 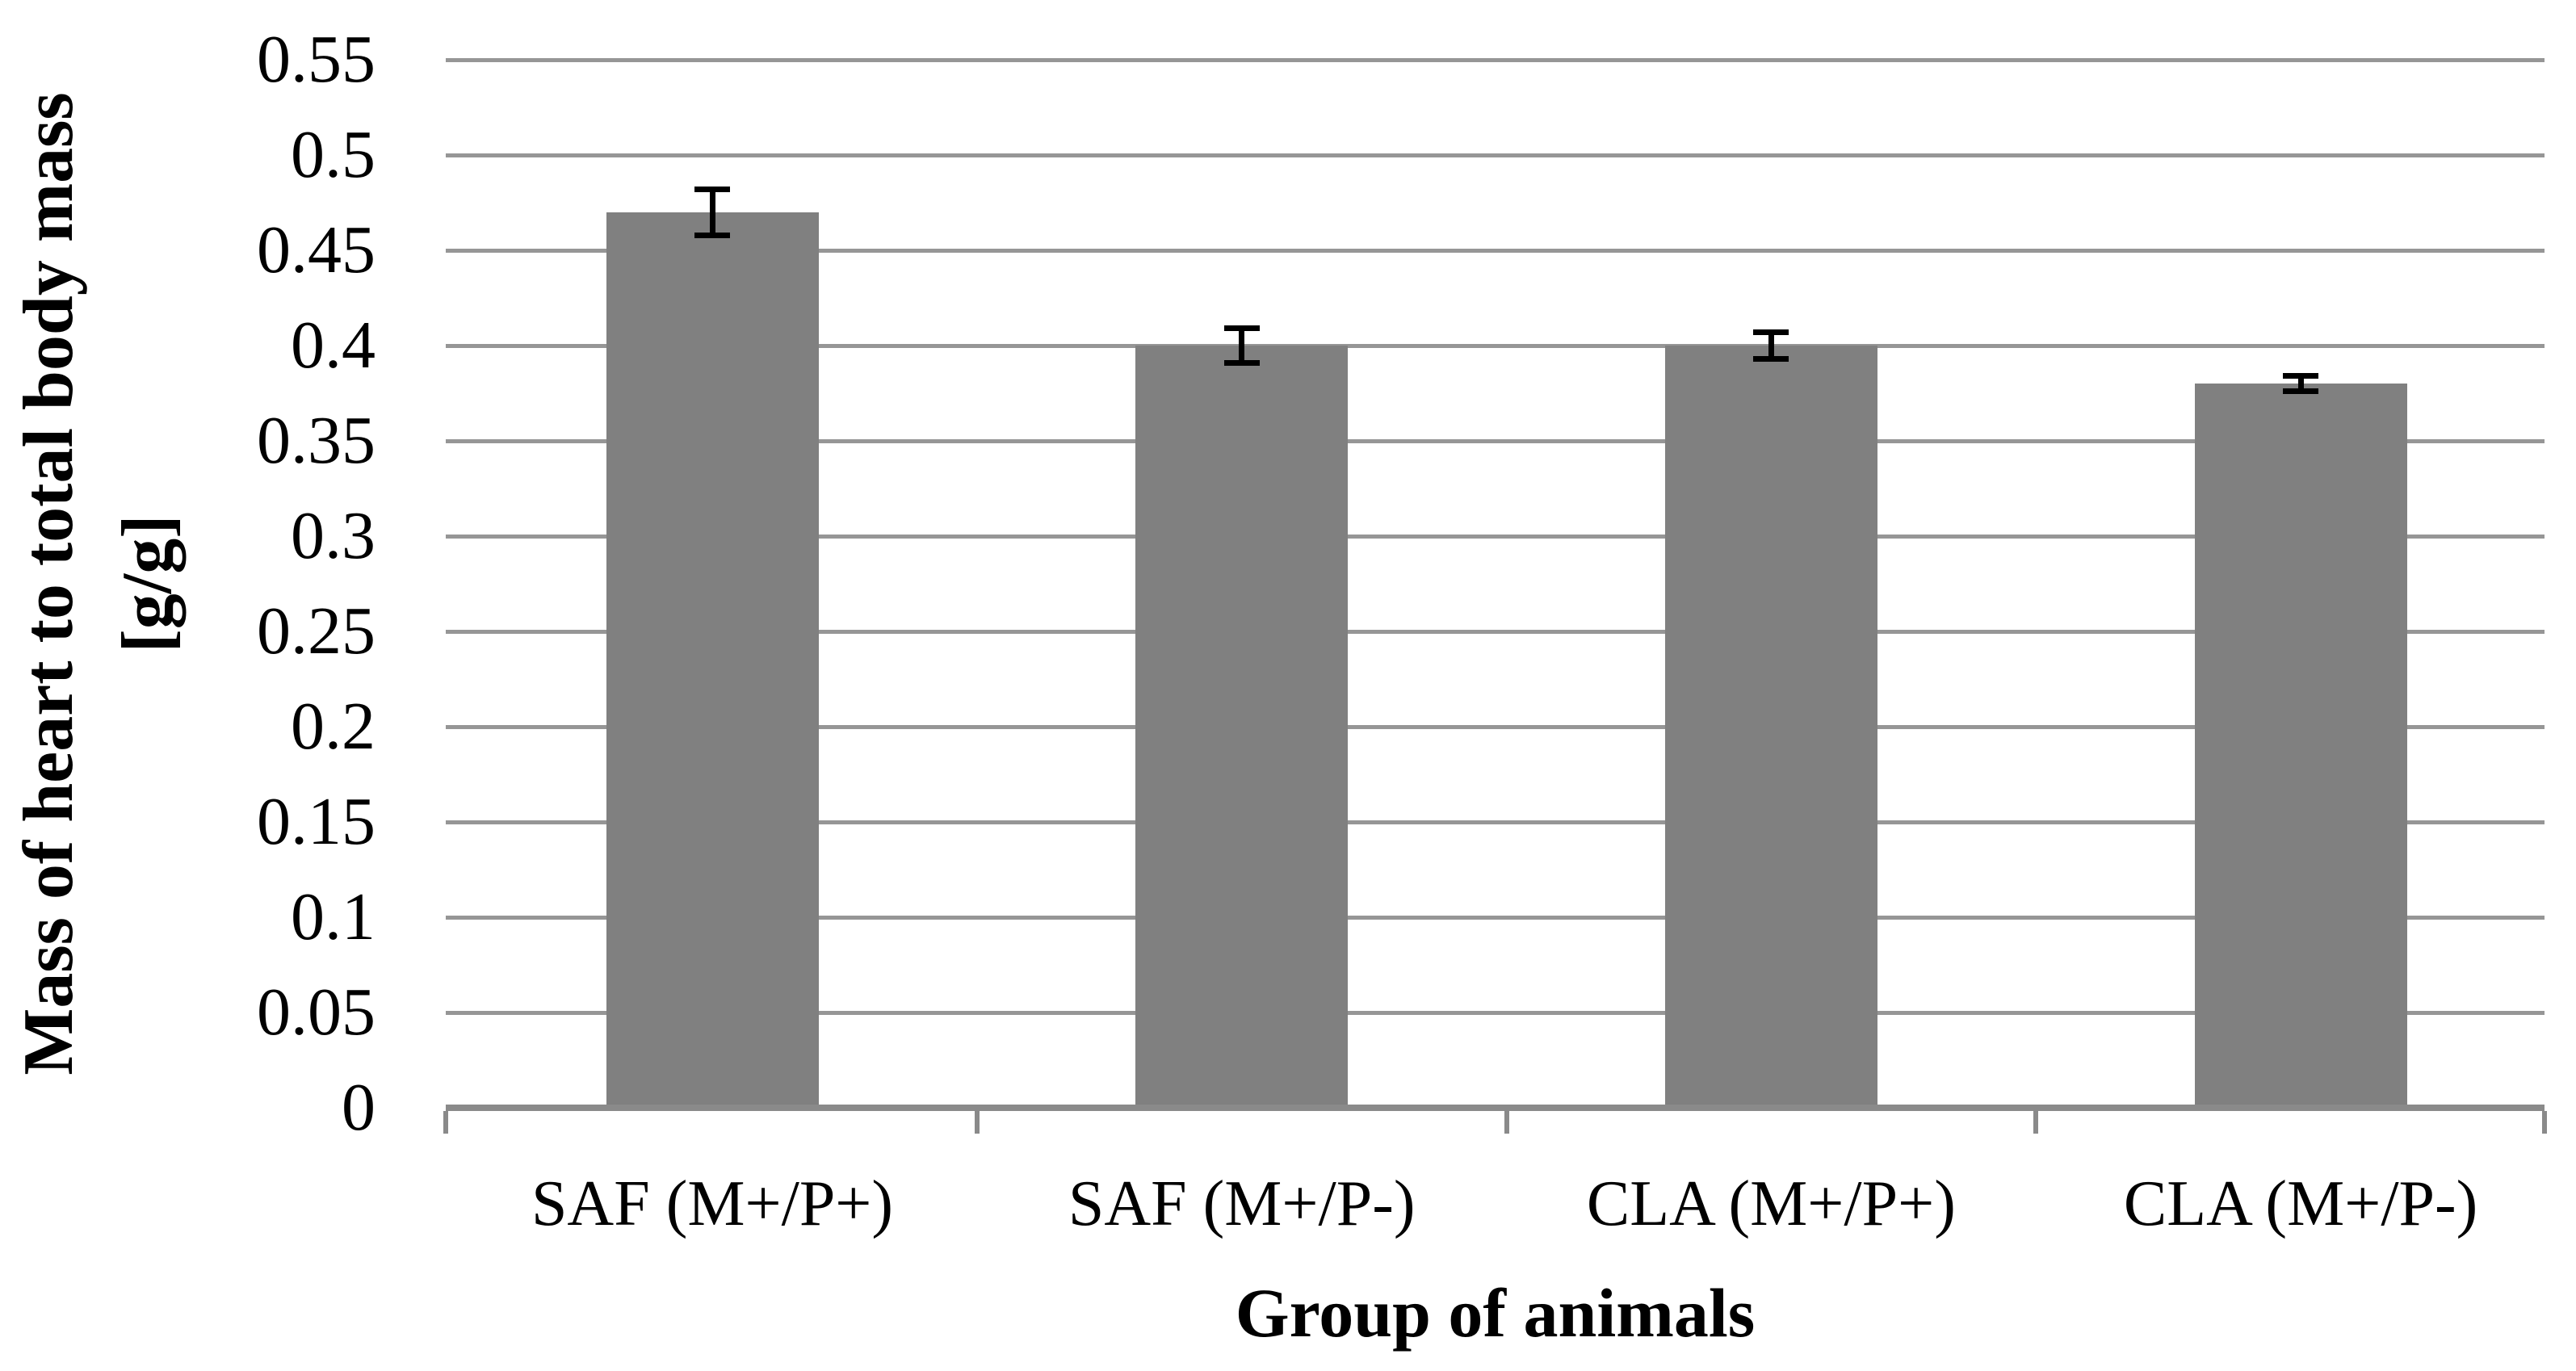 I want to click on gridline-0.3, so click(x=1495, y=536).